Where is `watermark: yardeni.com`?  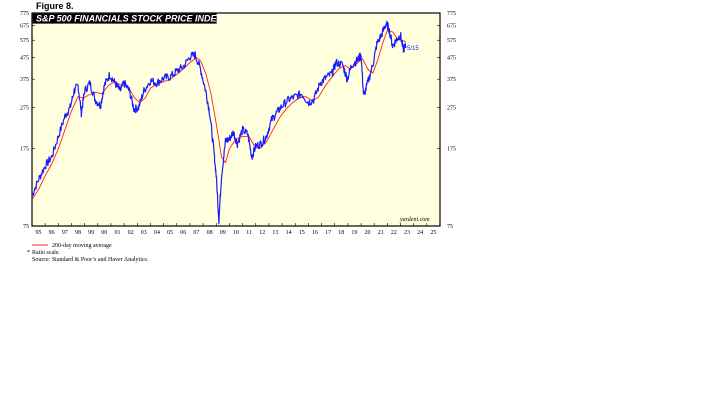
watermark: yardeni.com is located at coordinates (414, 220).